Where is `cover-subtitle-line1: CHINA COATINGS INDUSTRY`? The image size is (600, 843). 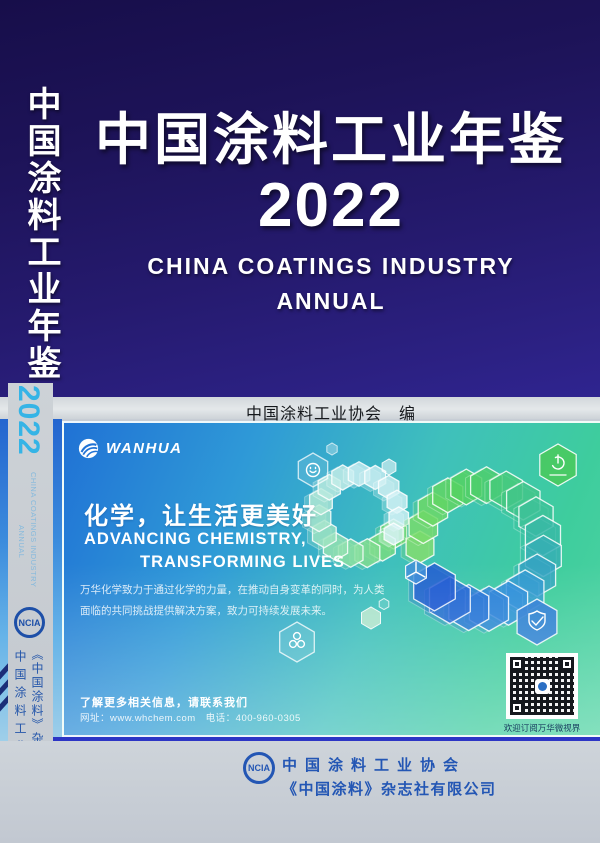
cover-subtitle-line1: CHINA COATINGS INDUSTRY is located at coordinates (331, 266).